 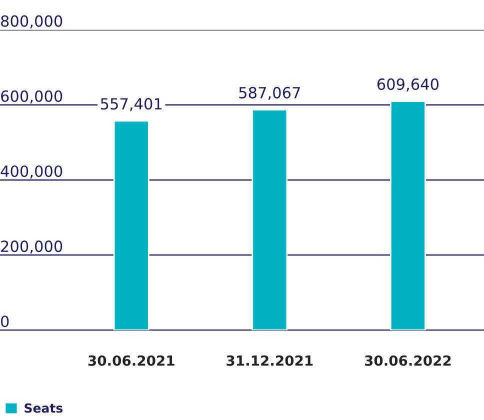 What do you see at coordinates (131, 360) in the screenshot?
I see `x-tick-label: 30.06.2021` at bounding box center [131, 360].